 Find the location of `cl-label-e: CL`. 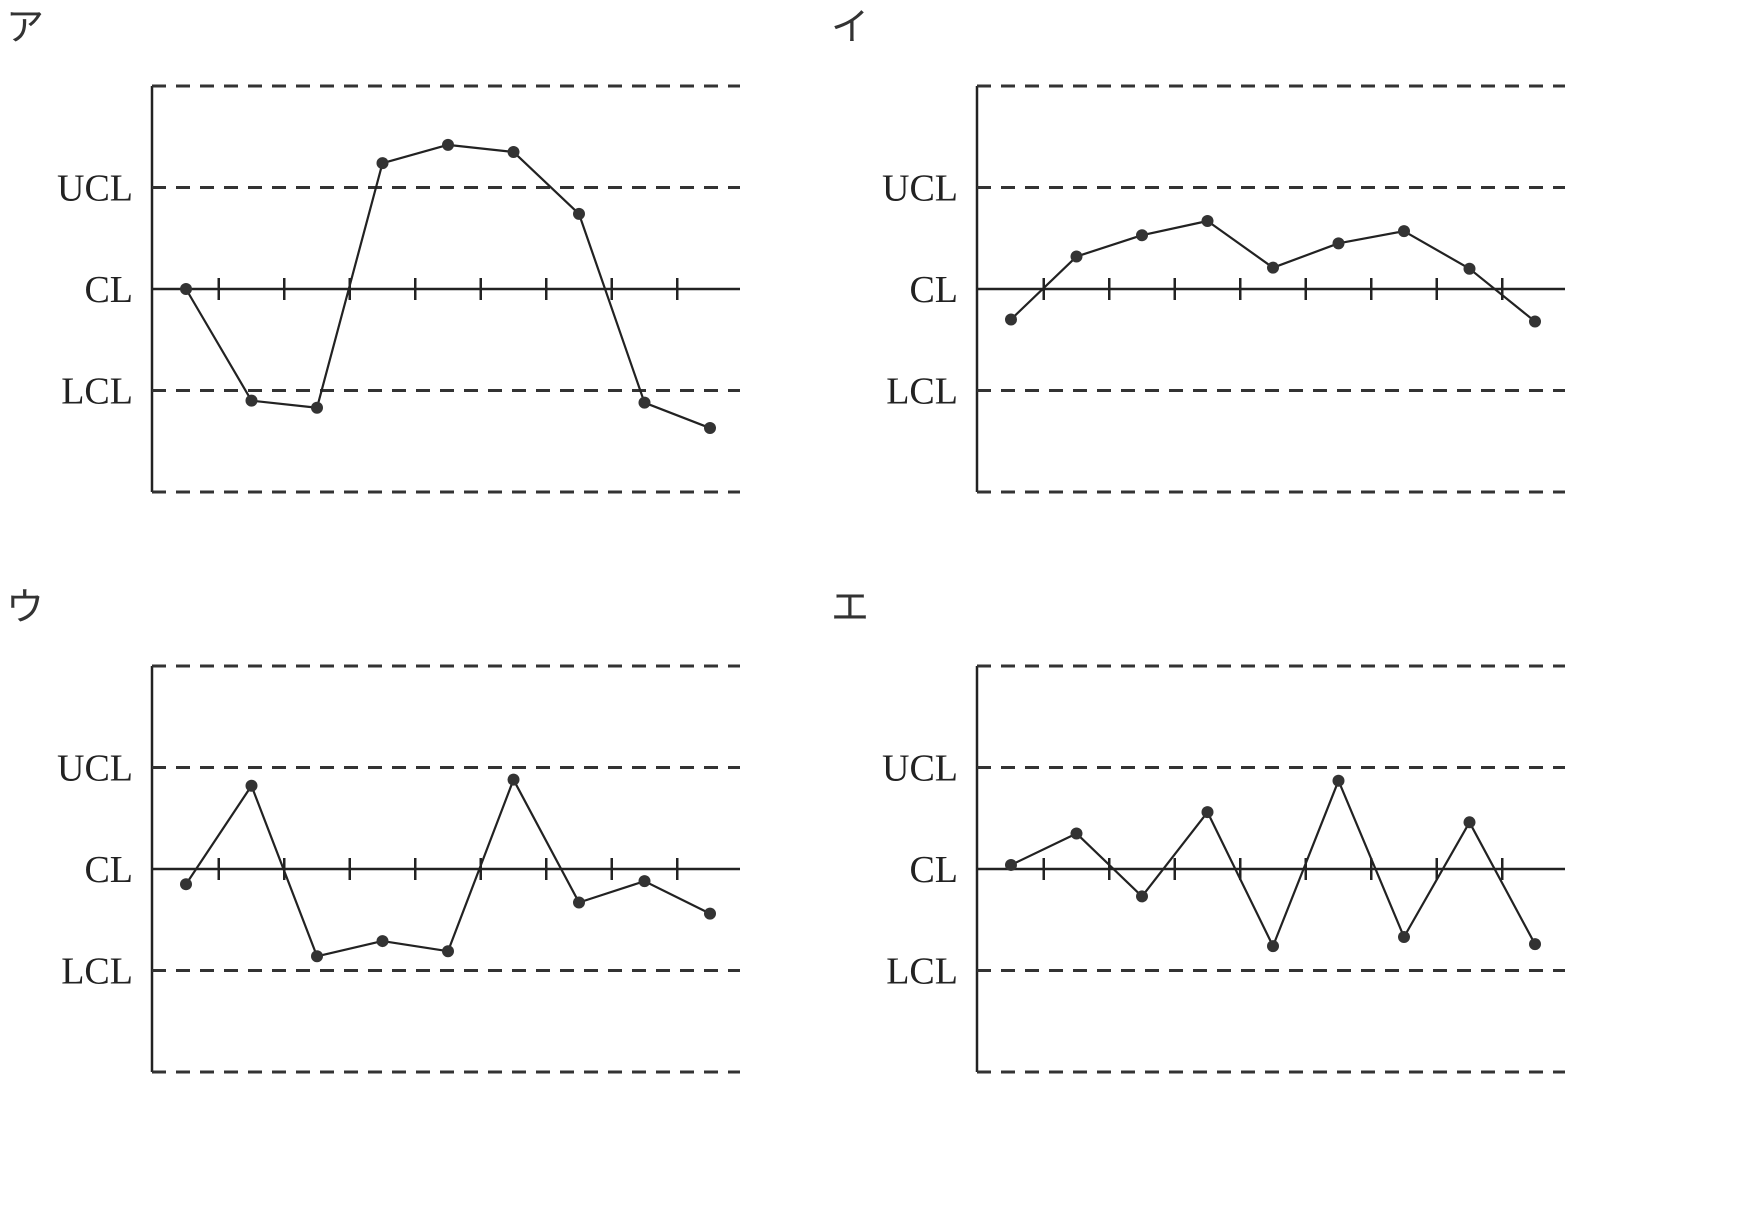

cl-label-e: CL is located at coordinates (933, 870).